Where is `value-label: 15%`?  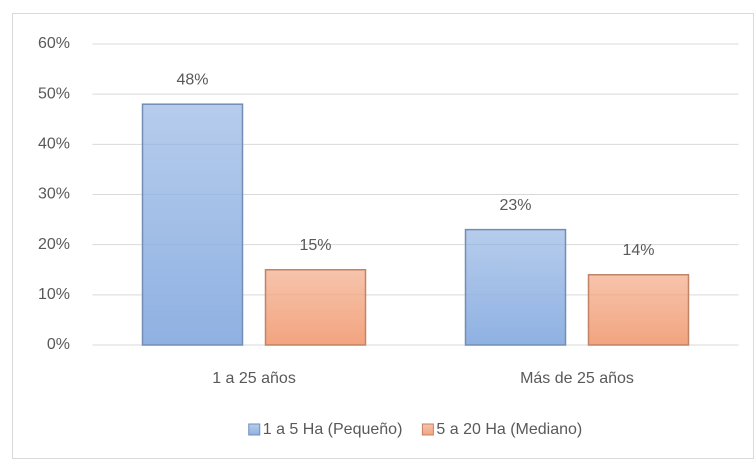 value-label: 15% is located at coordinates (315, 245).